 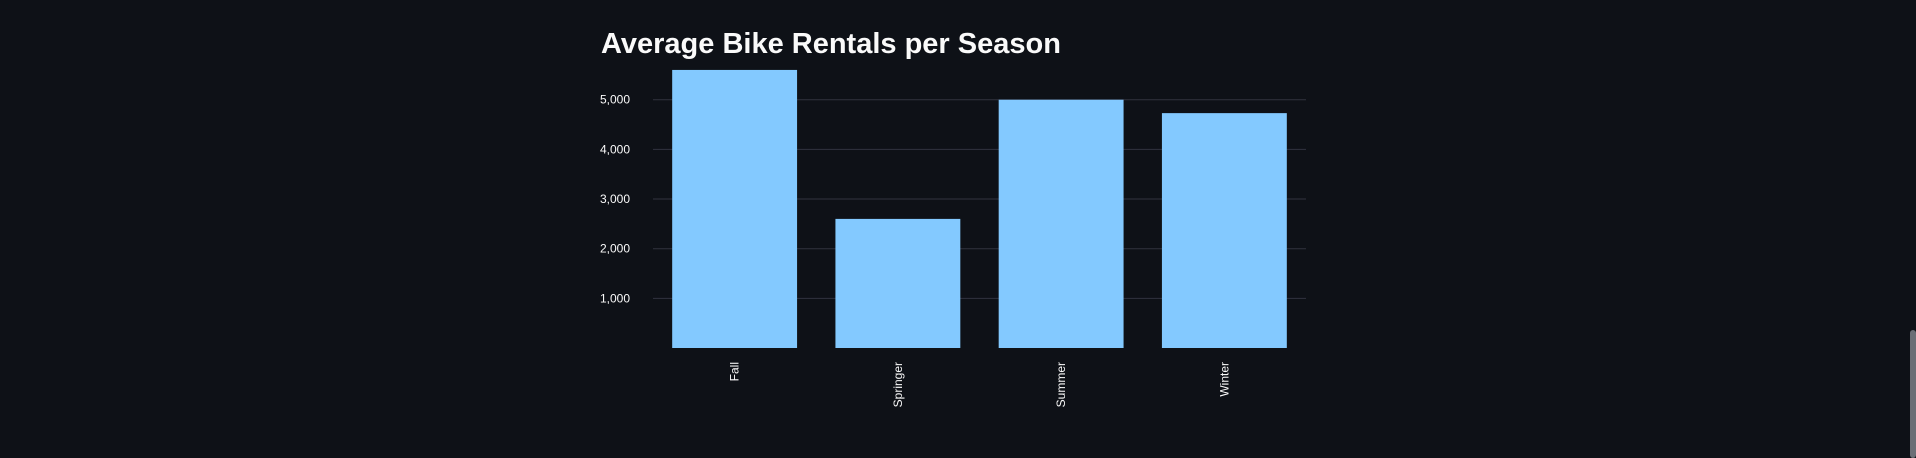 What do you see at coordinates (615, 249) in the screenshot?
I see `y-tick-label: 2,000` at bounding box center [615, 249].